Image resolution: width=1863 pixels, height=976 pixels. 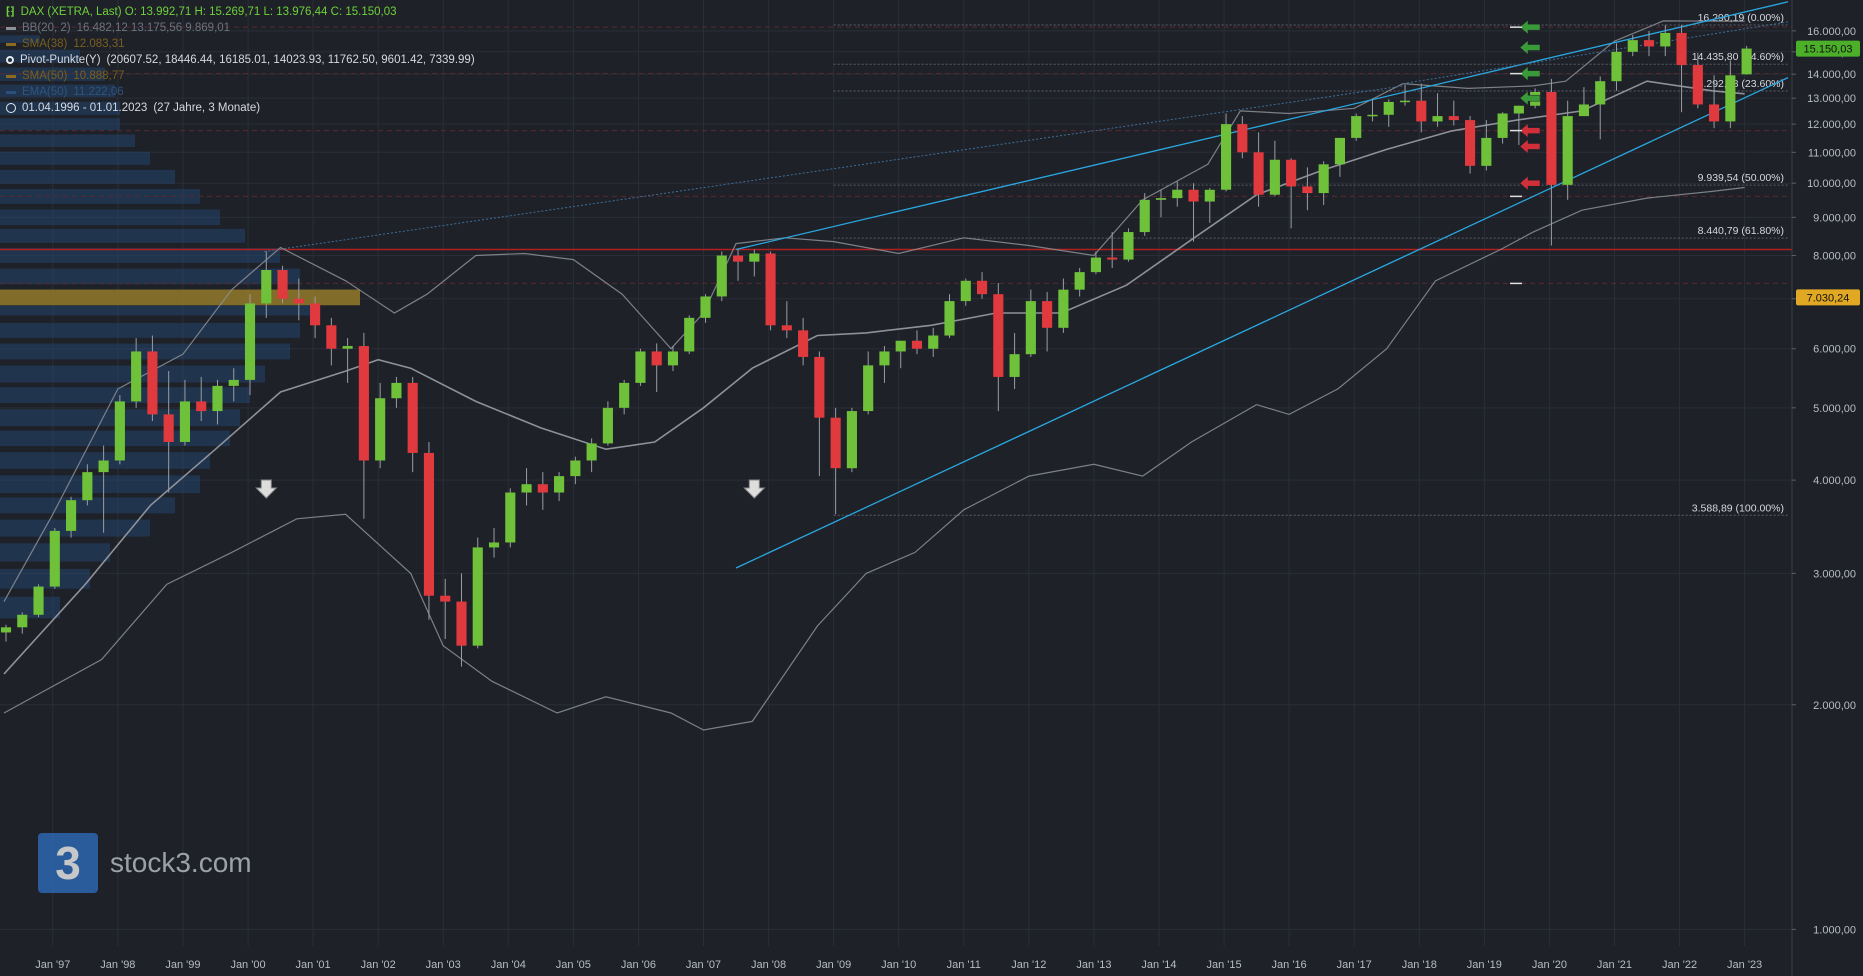 What do you see at coordinates (52, 965) in the screenshot?
I see `time-axis-label: Jan '97` at bounding box center [52, 965].